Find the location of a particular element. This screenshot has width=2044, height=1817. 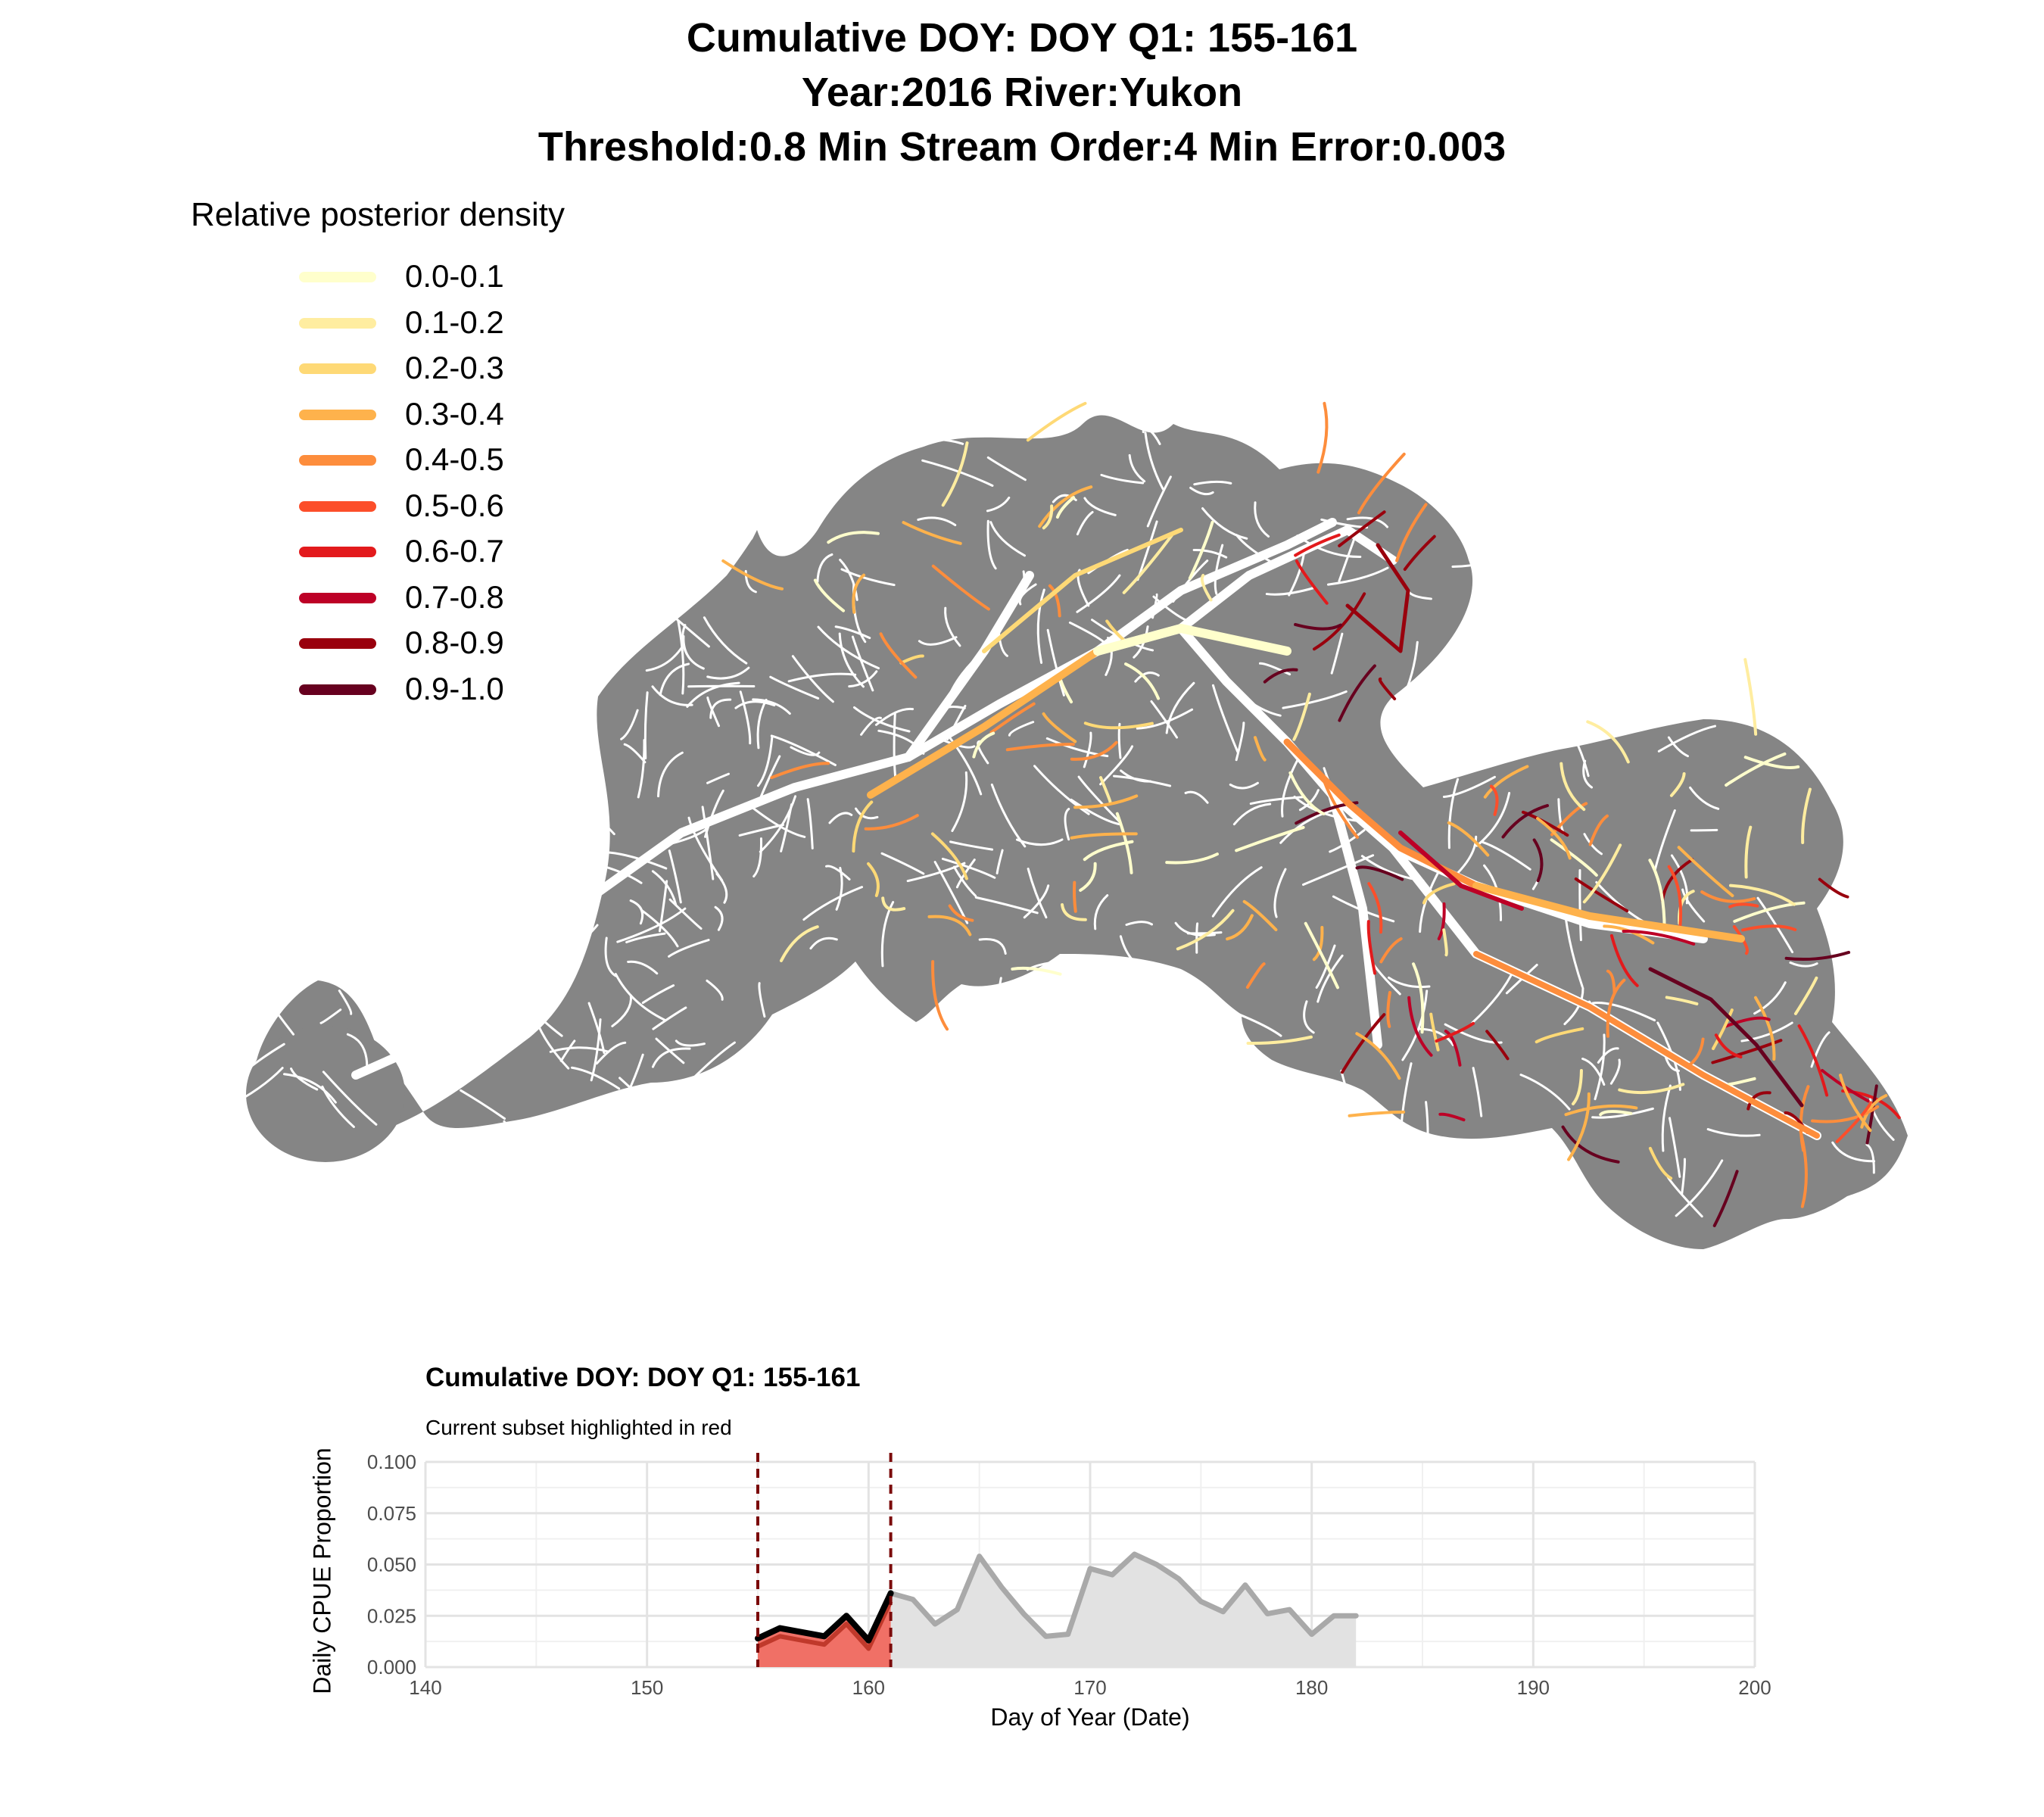

legend-label: 0.7-0.8 is located at coordinates (454, 596).